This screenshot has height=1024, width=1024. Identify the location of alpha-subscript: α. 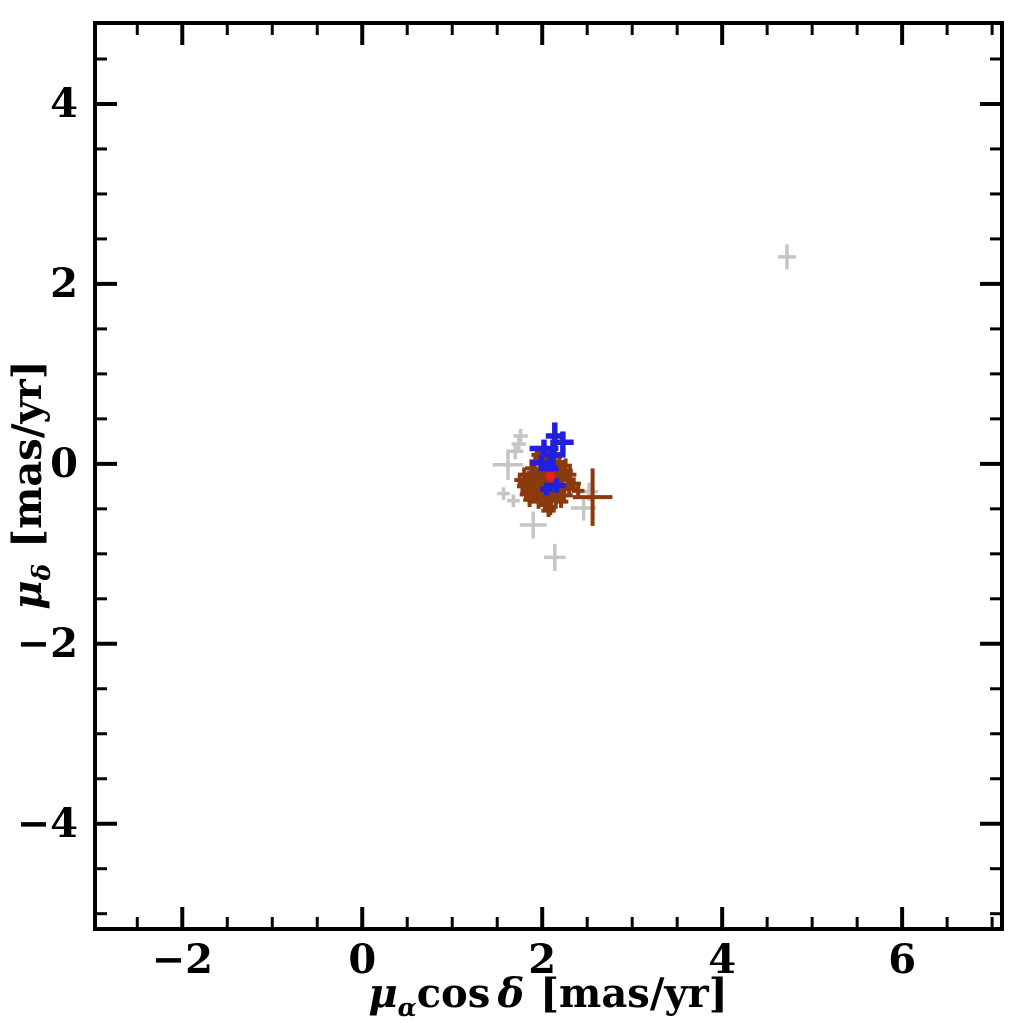
(407, 1007).